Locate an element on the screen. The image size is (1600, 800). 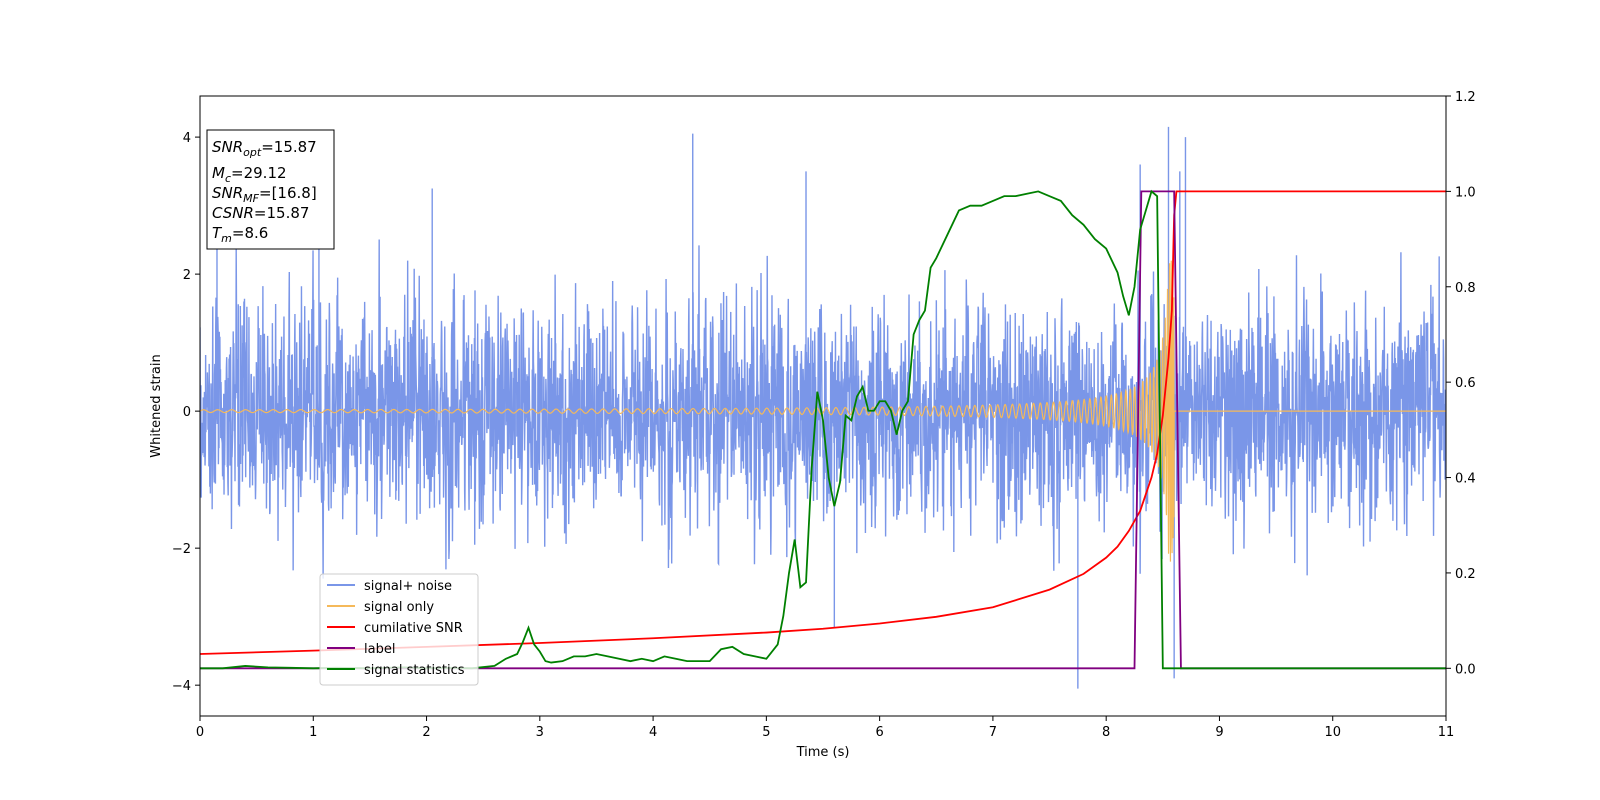
x-tick-label: 10 is located at coordinates (1332, 732).